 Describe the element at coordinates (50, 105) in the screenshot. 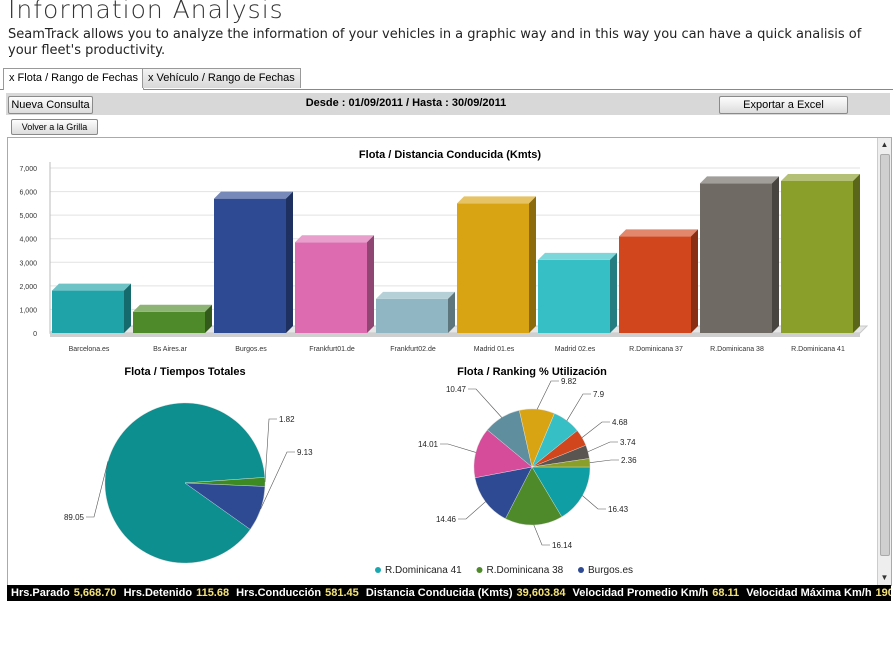

I see `new-query-button: Nueva Consulta` at that location.